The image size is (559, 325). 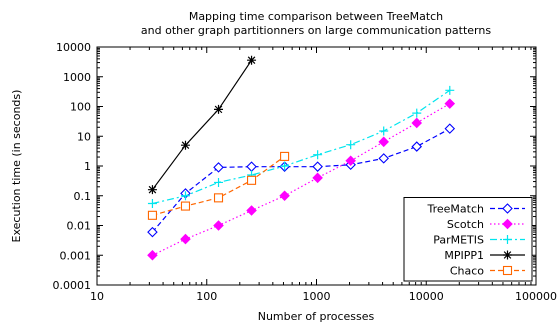 I want to click on series-mpipp1, so click(x=202, y=125).